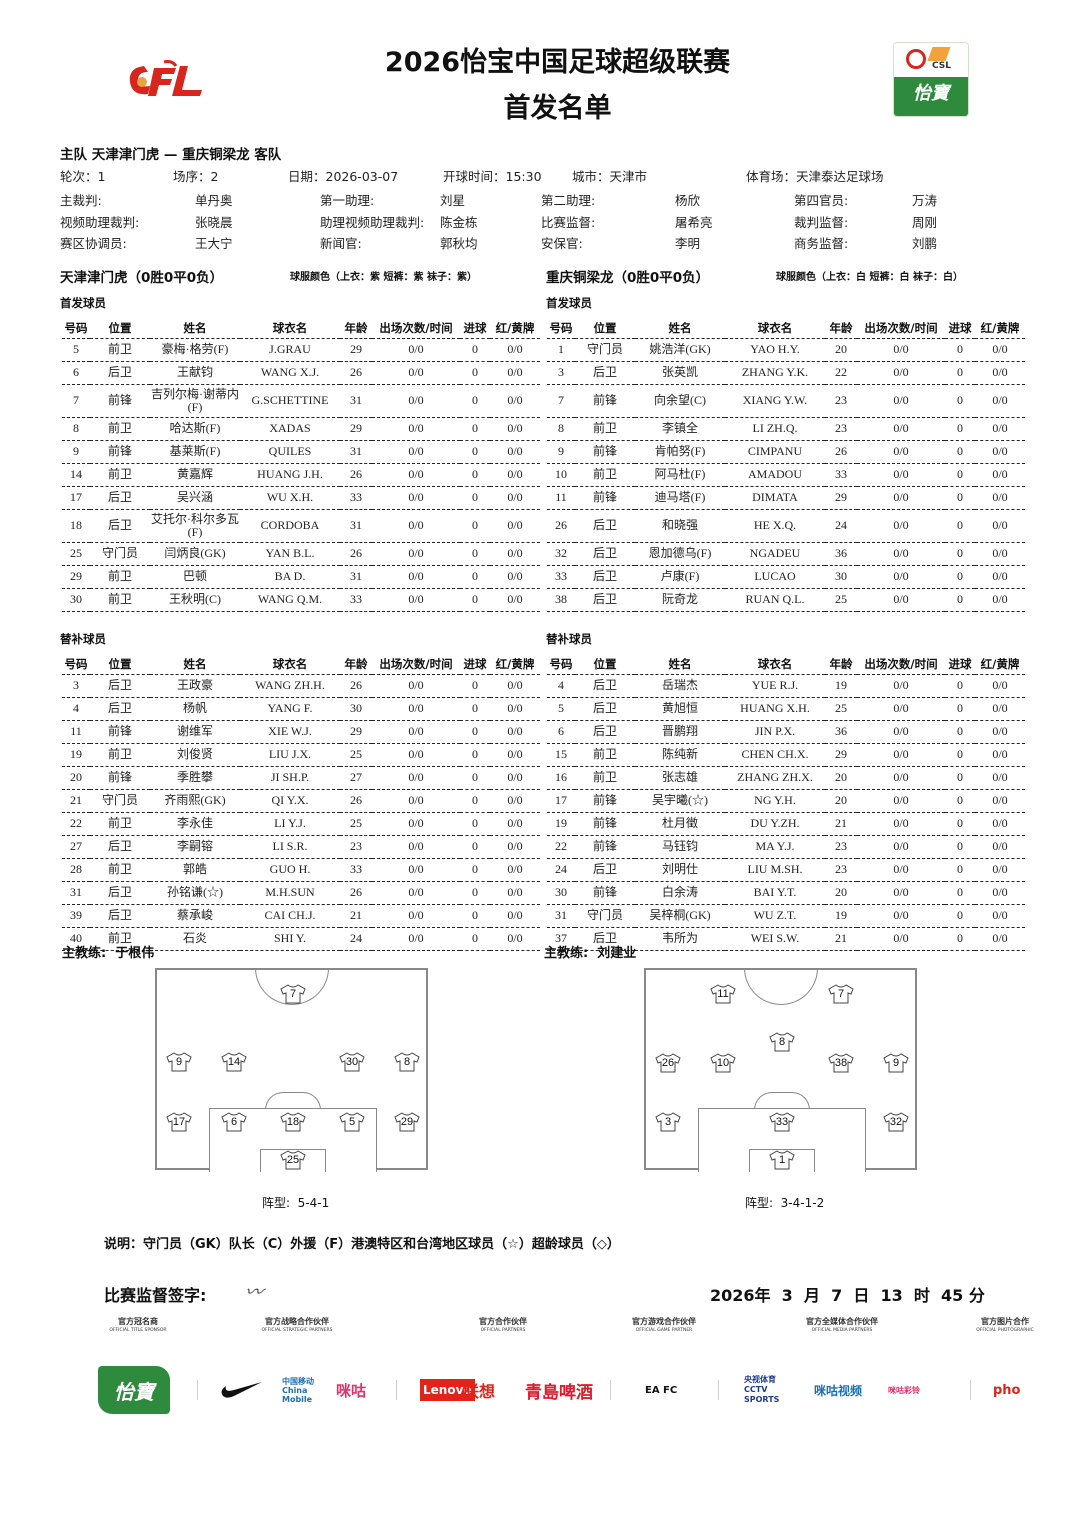 The height and width of the screenshot is (1527, 1080). I want to click on cell-name: 张英凯, so click(680, 373).